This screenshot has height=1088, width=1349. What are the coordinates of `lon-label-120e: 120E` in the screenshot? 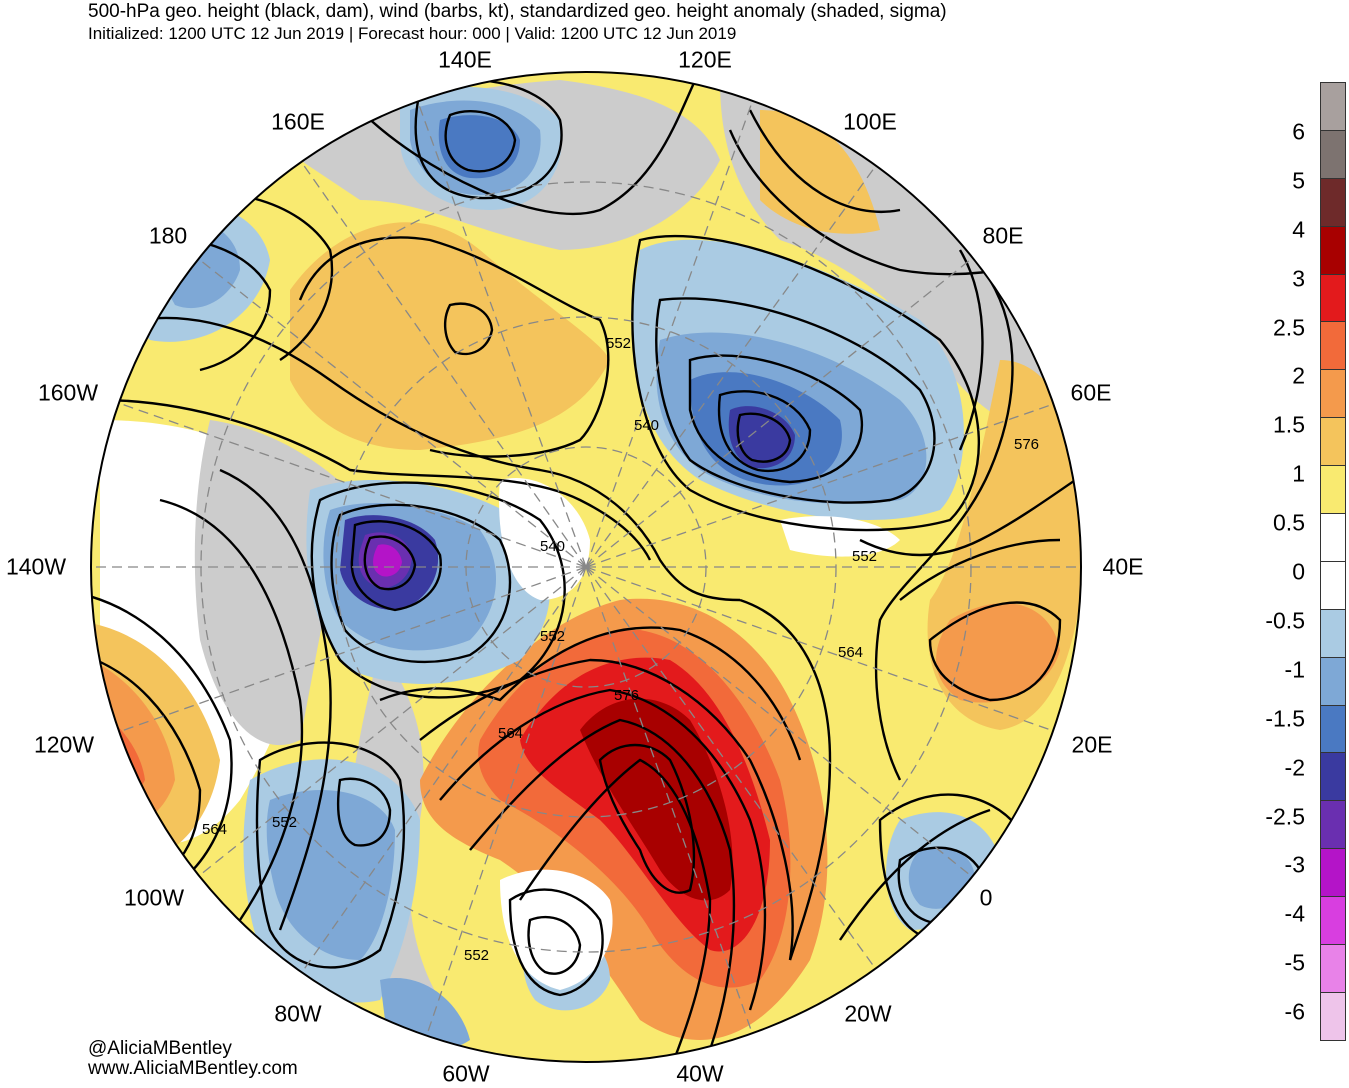 It's located at (705, 59).